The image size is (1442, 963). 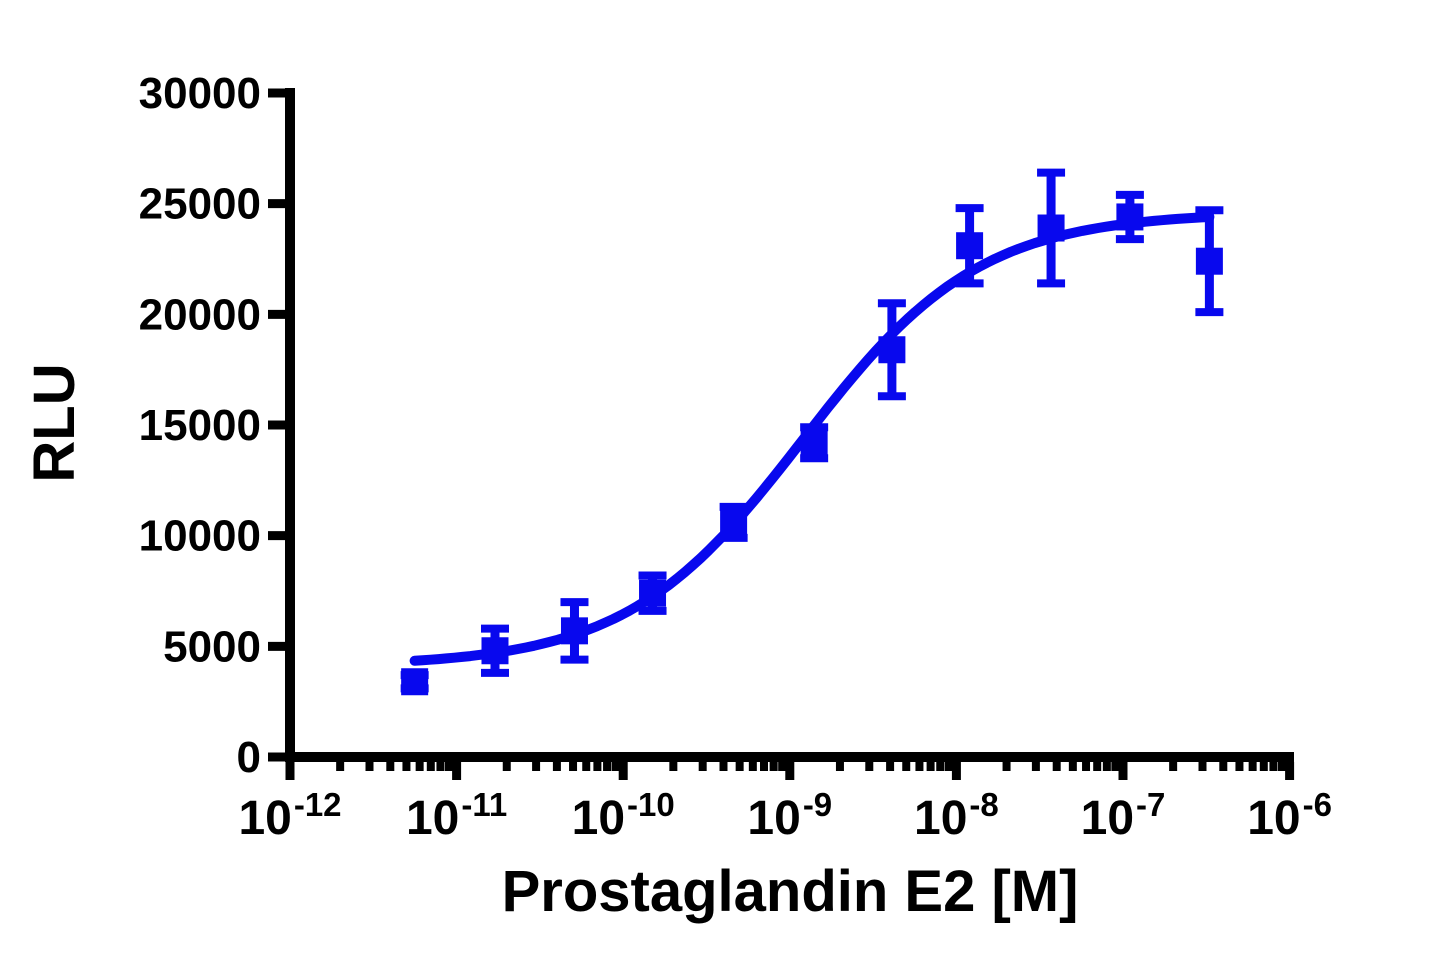 What do you see at coordinates (789, 815) in the screenshot?
I see `x-tick-label: 10⁻⁹` at bounding box center [789, 815].